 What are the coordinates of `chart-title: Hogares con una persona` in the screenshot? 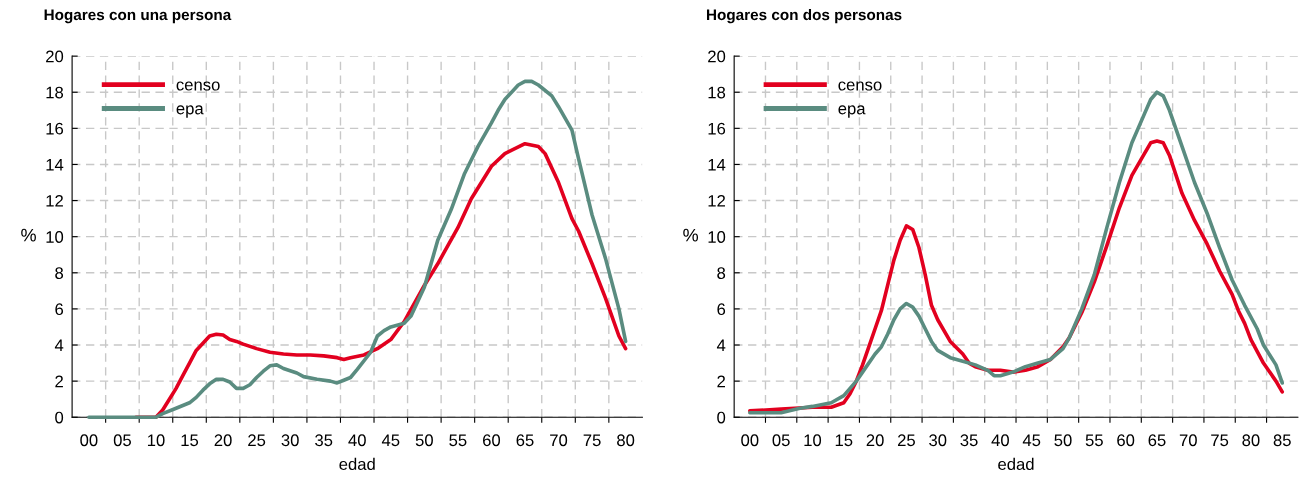 It's located at (138, 16).